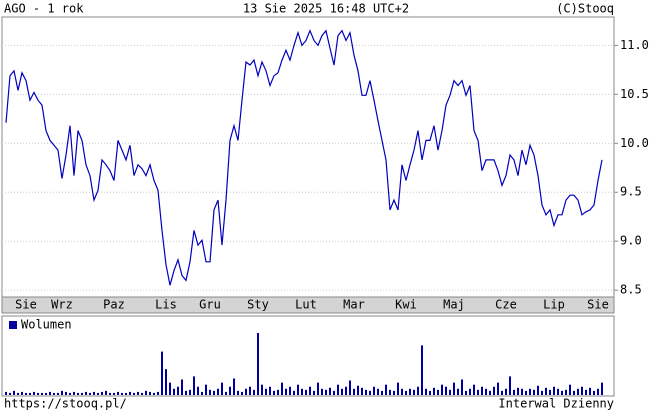 Image resolution: width=653 pixels, height=413 pixels. Describe the element at coordinates (634, 45) in the screenshot. I see `y-tick-label: 11.0` at that location.